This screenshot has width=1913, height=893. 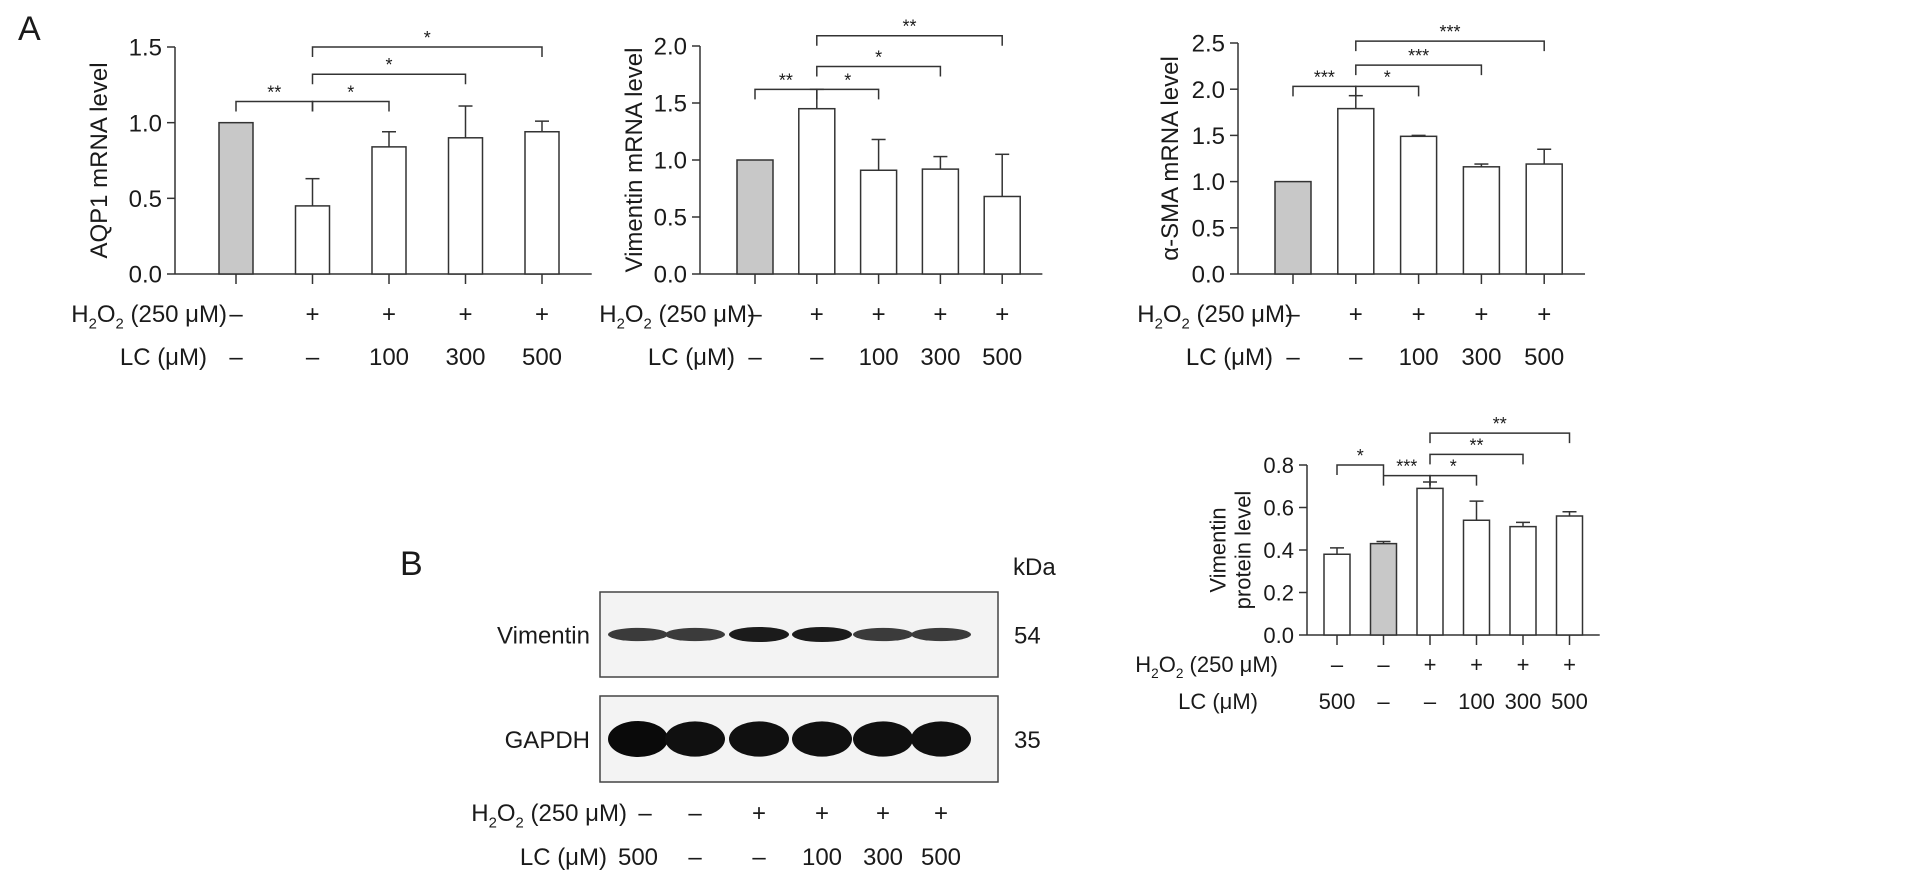 I want to click on y-tick-label: 1.0, so click(x=145, y=123).